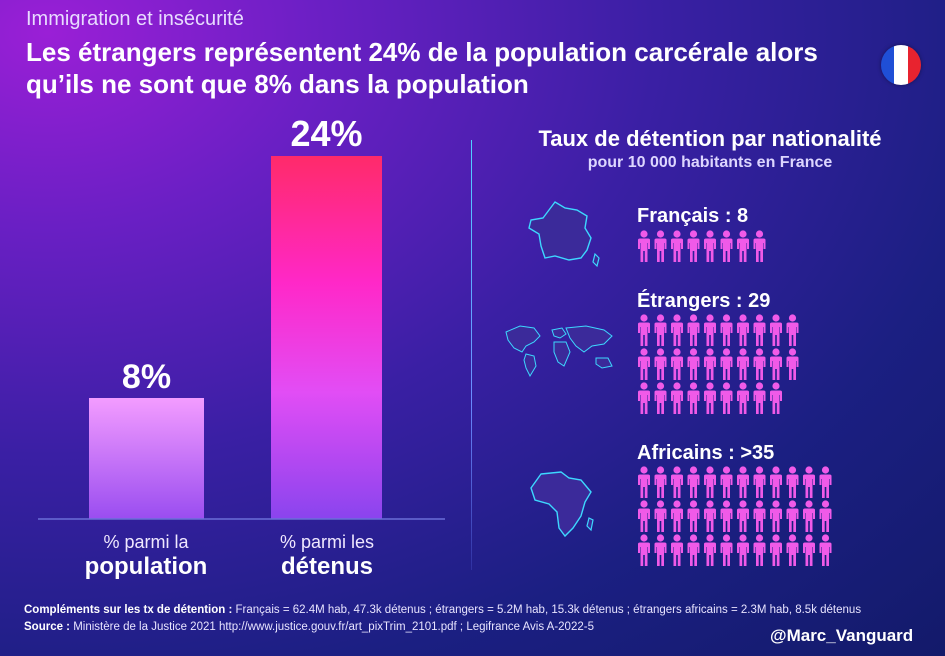  I want to click on world-map-icon, so click(559, 351).